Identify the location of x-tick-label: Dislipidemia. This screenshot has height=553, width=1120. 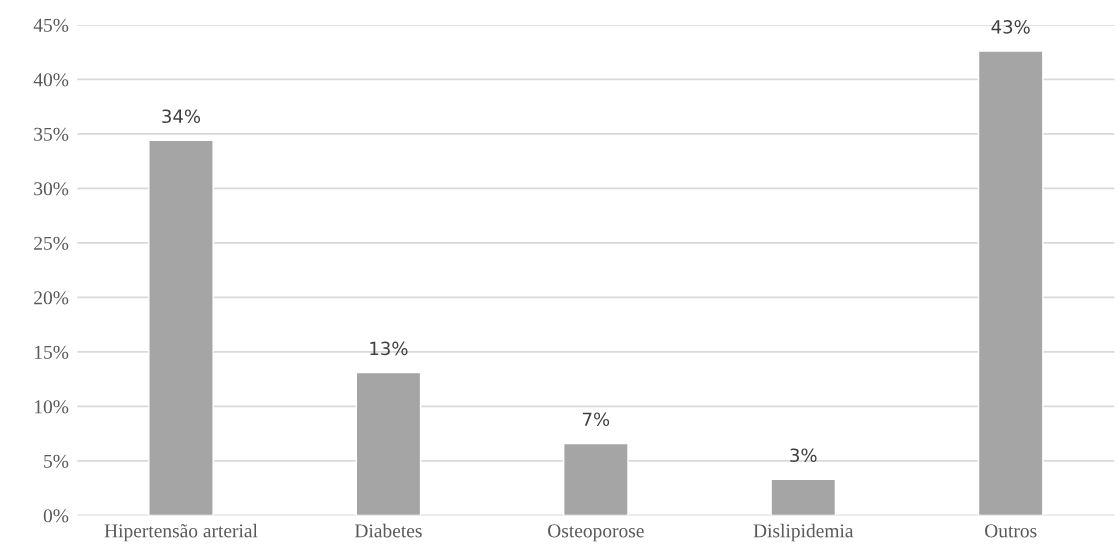
(803, 532).